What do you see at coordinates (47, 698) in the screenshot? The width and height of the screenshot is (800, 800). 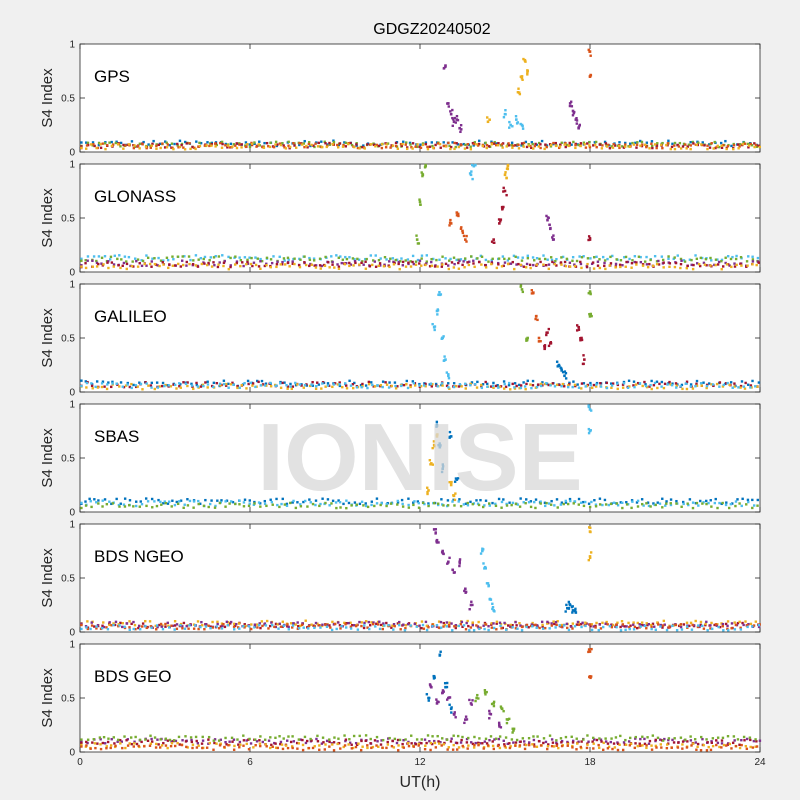 I see `y-axis-label: S4 Index` at bounding box center [47, 698].